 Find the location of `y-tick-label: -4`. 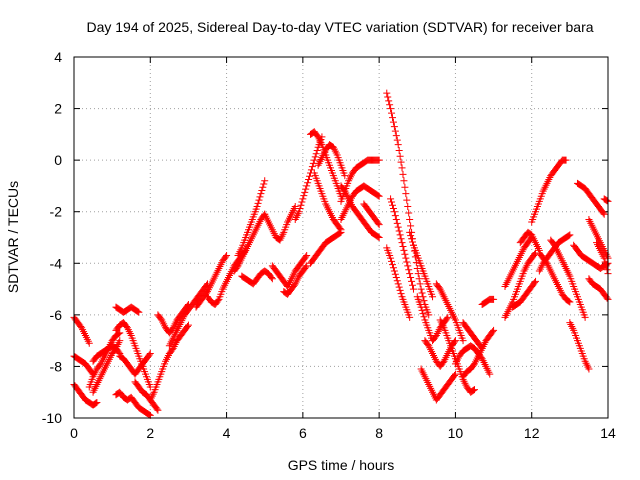

y-tick-label: -4 is located at coordinates (56, 263).